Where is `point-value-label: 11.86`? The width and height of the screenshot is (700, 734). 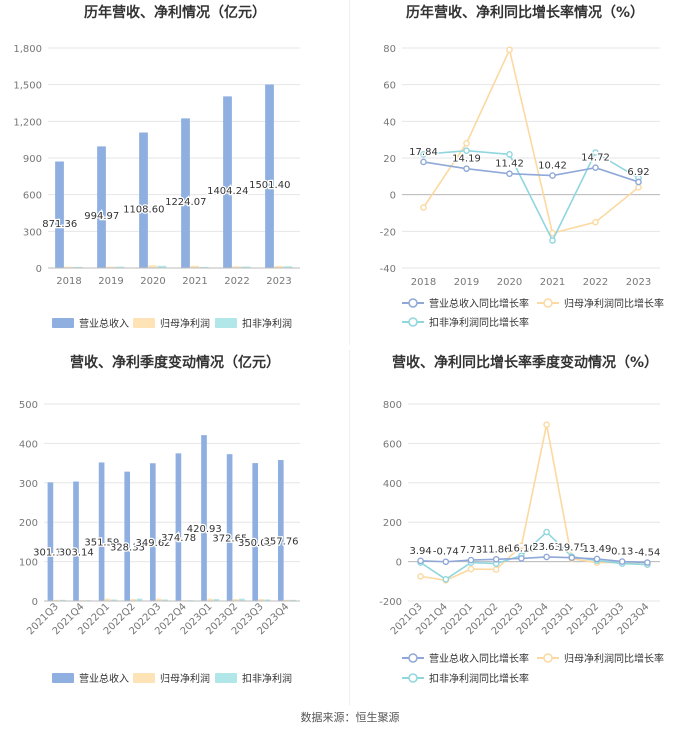
point-value-label: 11.86 is located at coordinates (496, 549).